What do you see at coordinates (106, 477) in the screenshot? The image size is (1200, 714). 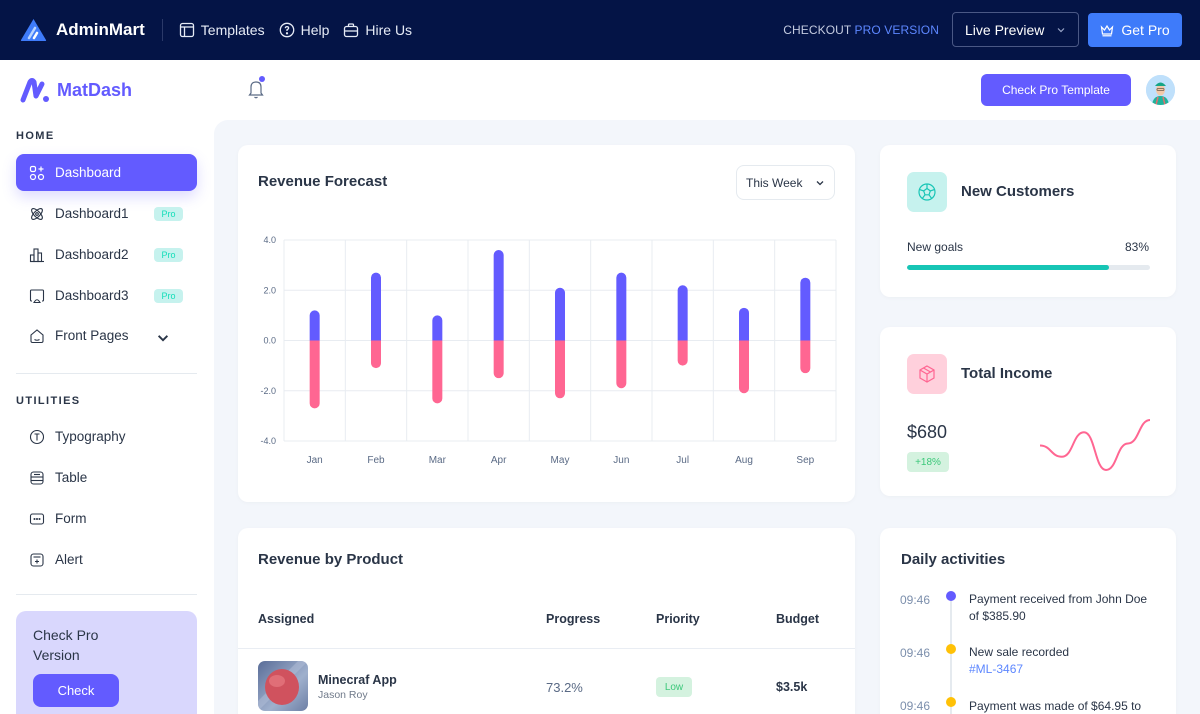 I see `sidebar-item-table: Table` at bounding box center [106, 477].